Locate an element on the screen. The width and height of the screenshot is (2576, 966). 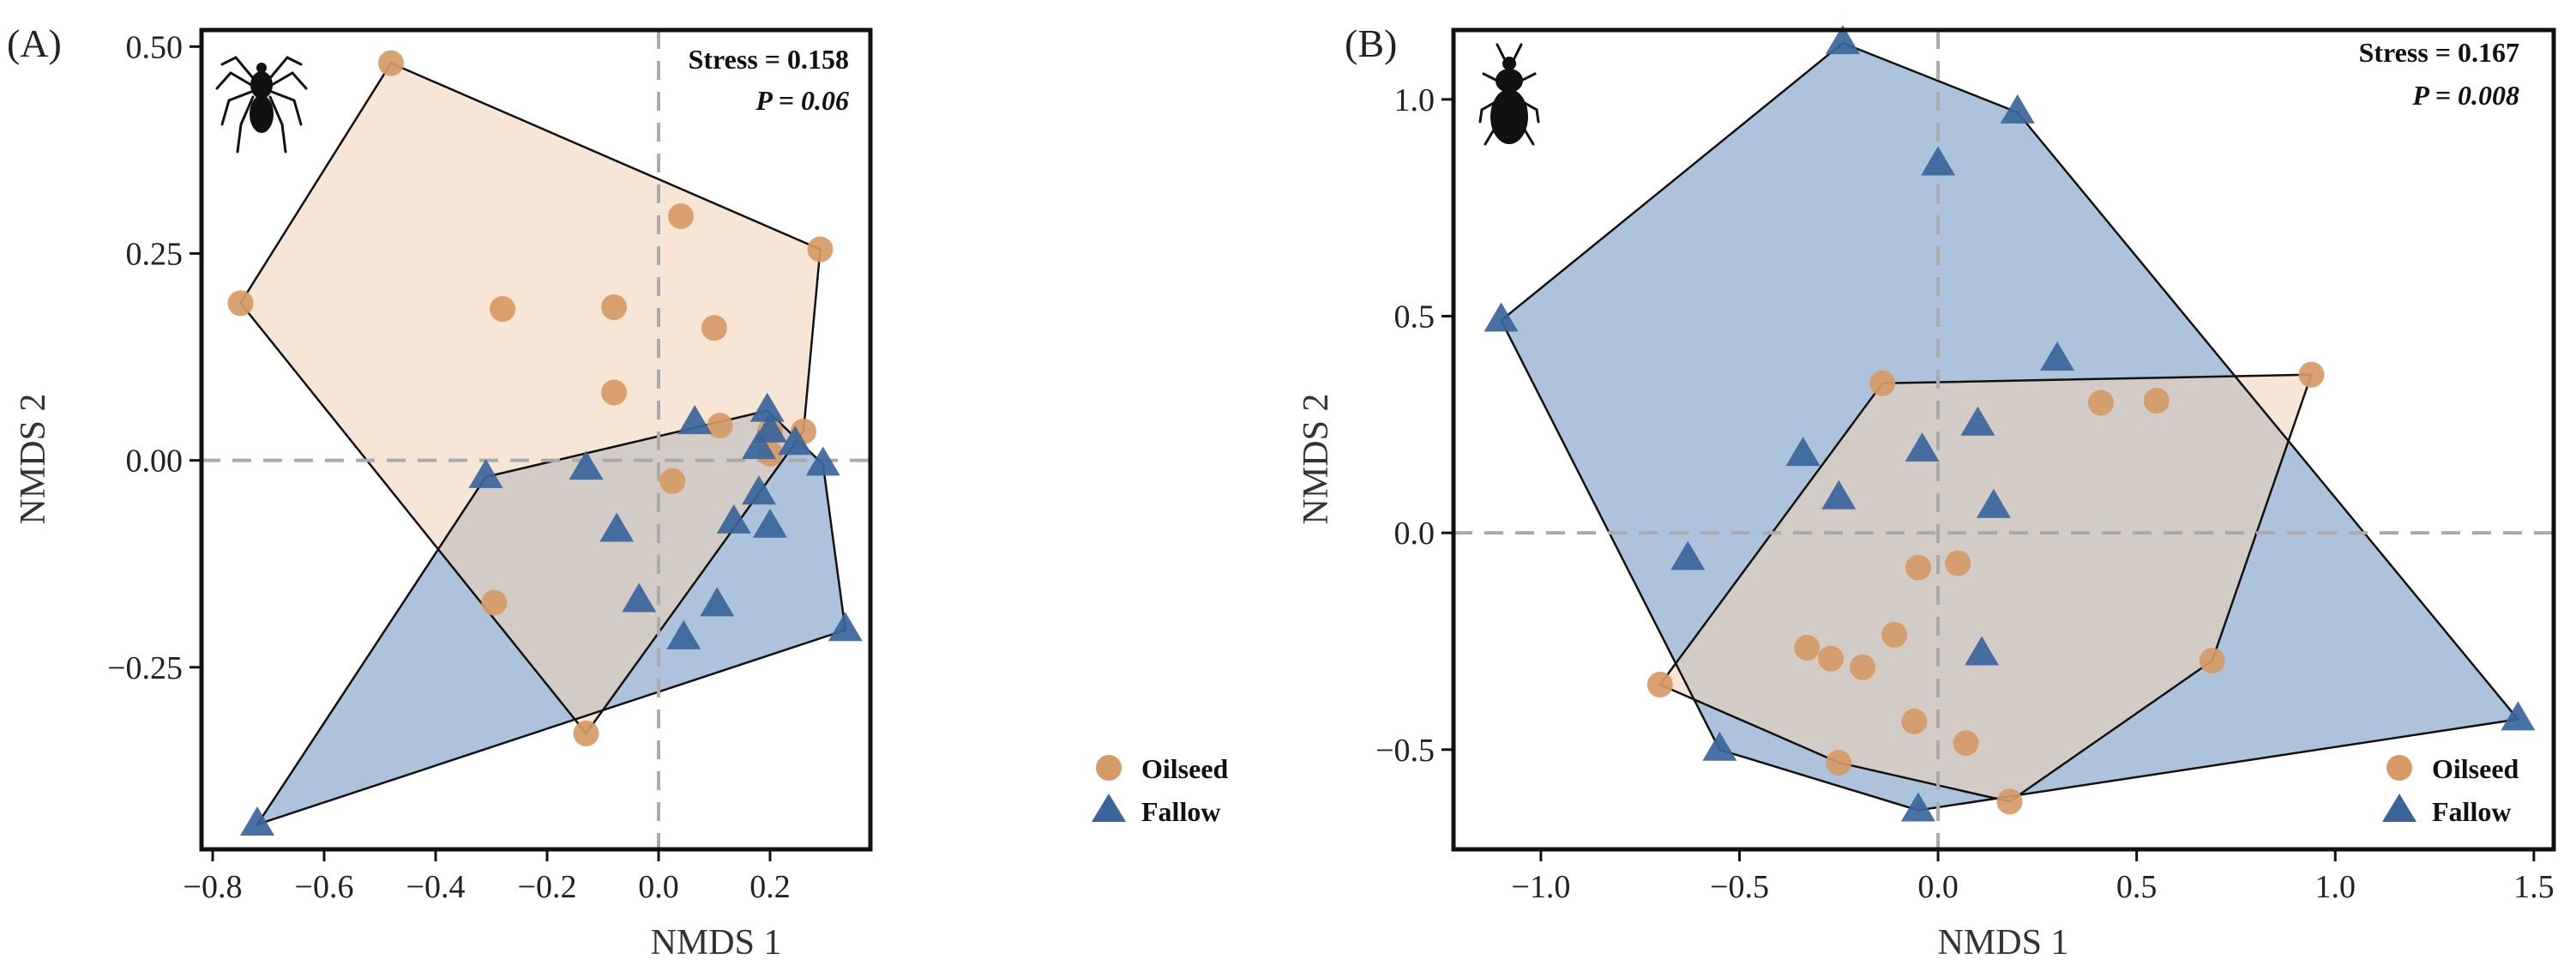
y-tick-label: −0.5 is located at coordinates (1405, 751).